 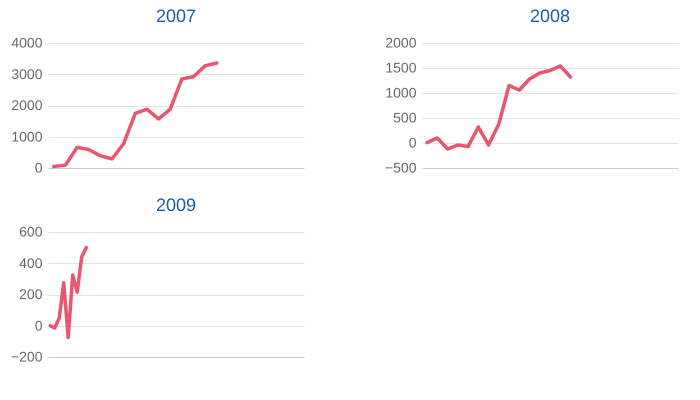 I want to click on y-tick-label: 3000, so click(x=27, y=74).